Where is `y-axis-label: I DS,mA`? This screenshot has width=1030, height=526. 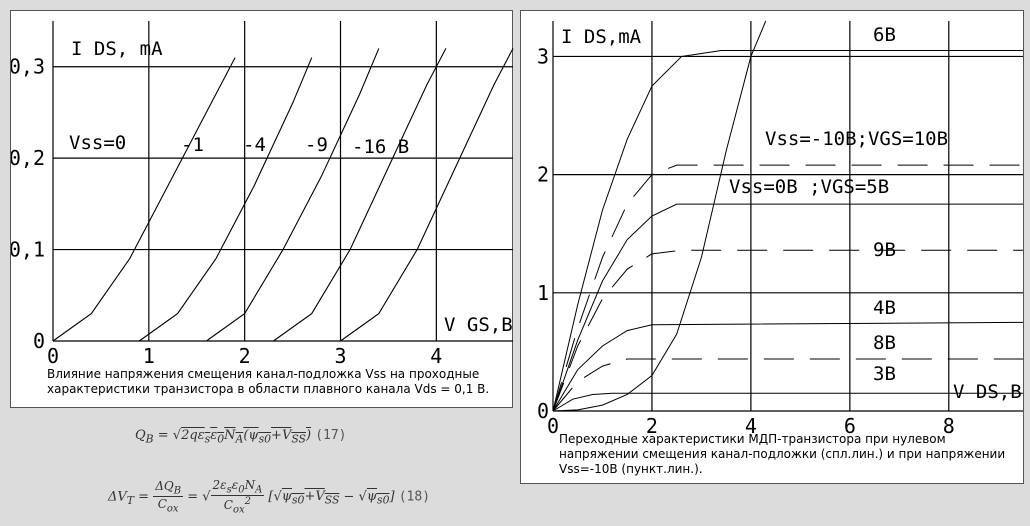 y-axis-label: I DS,mA is located at coordinates (601, 37).